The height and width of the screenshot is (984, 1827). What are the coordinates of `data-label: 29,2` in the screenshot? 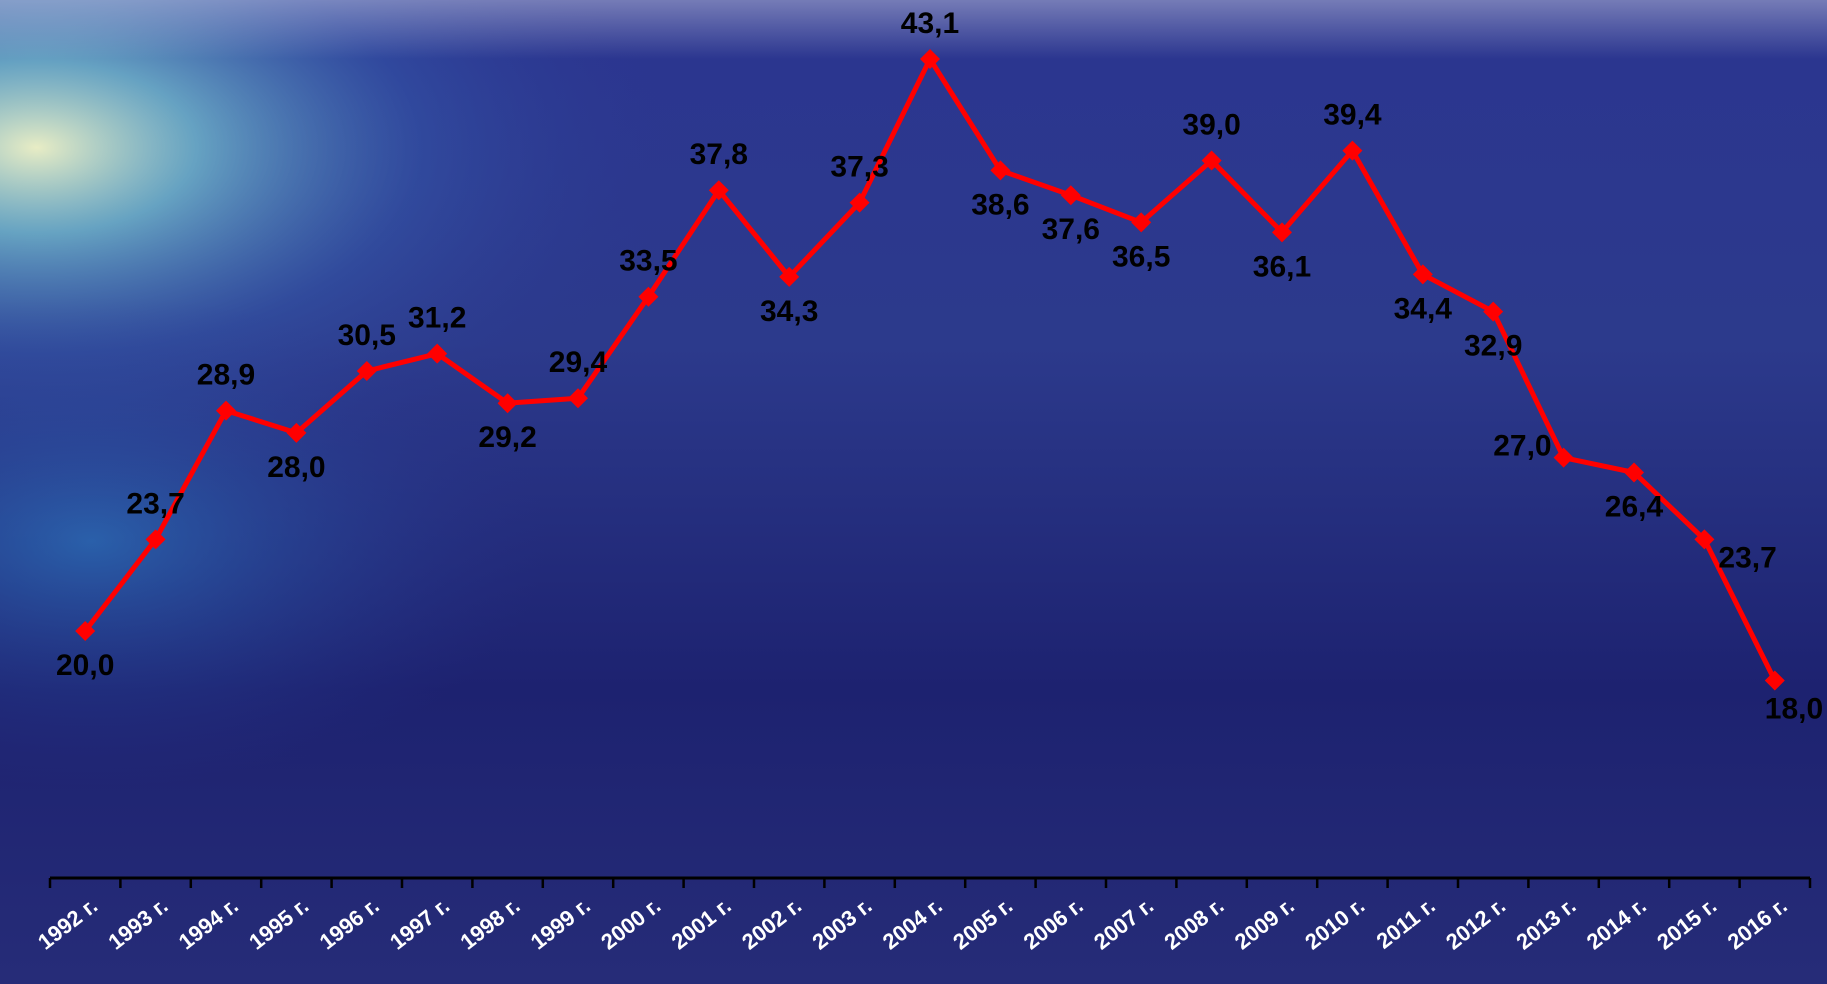 It's located at (507, 437).